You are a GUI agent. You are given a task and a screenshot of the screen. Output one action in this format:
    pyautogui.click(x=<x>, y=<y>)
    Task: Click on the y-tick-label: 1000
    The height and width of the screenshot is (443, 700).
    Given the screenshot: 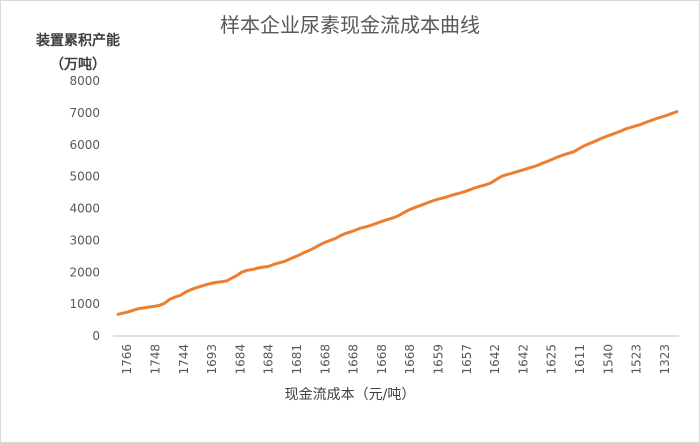 What is the action you would take?
    pyautogui.click(x=84, y=304)
    